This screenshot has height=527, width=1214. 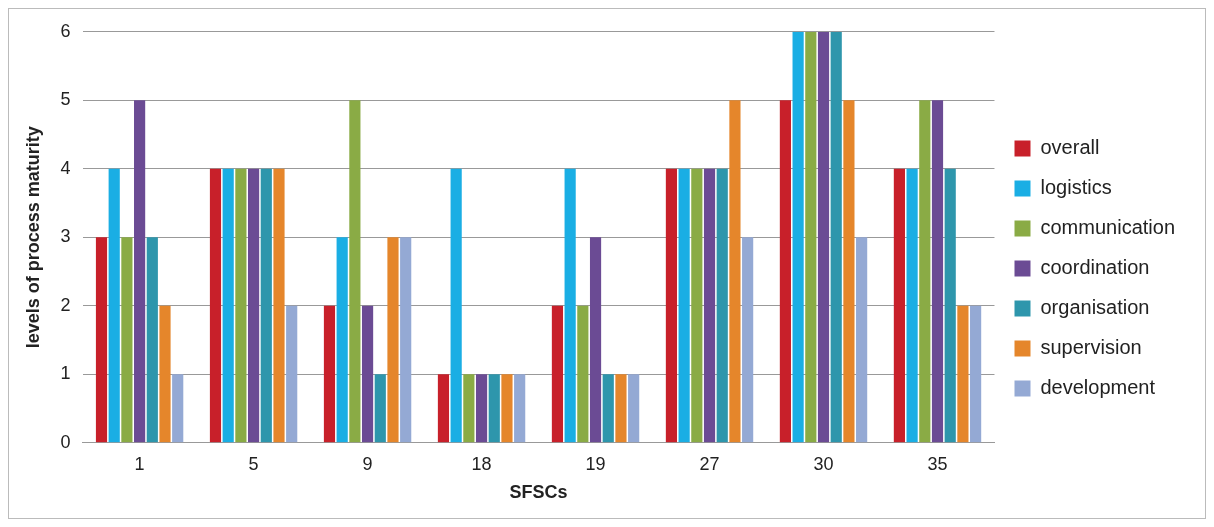 What do you see at coordinates (253, 463) in the screenshot?
I see `x-tick-label: 5` at bounding box center [253, 463].